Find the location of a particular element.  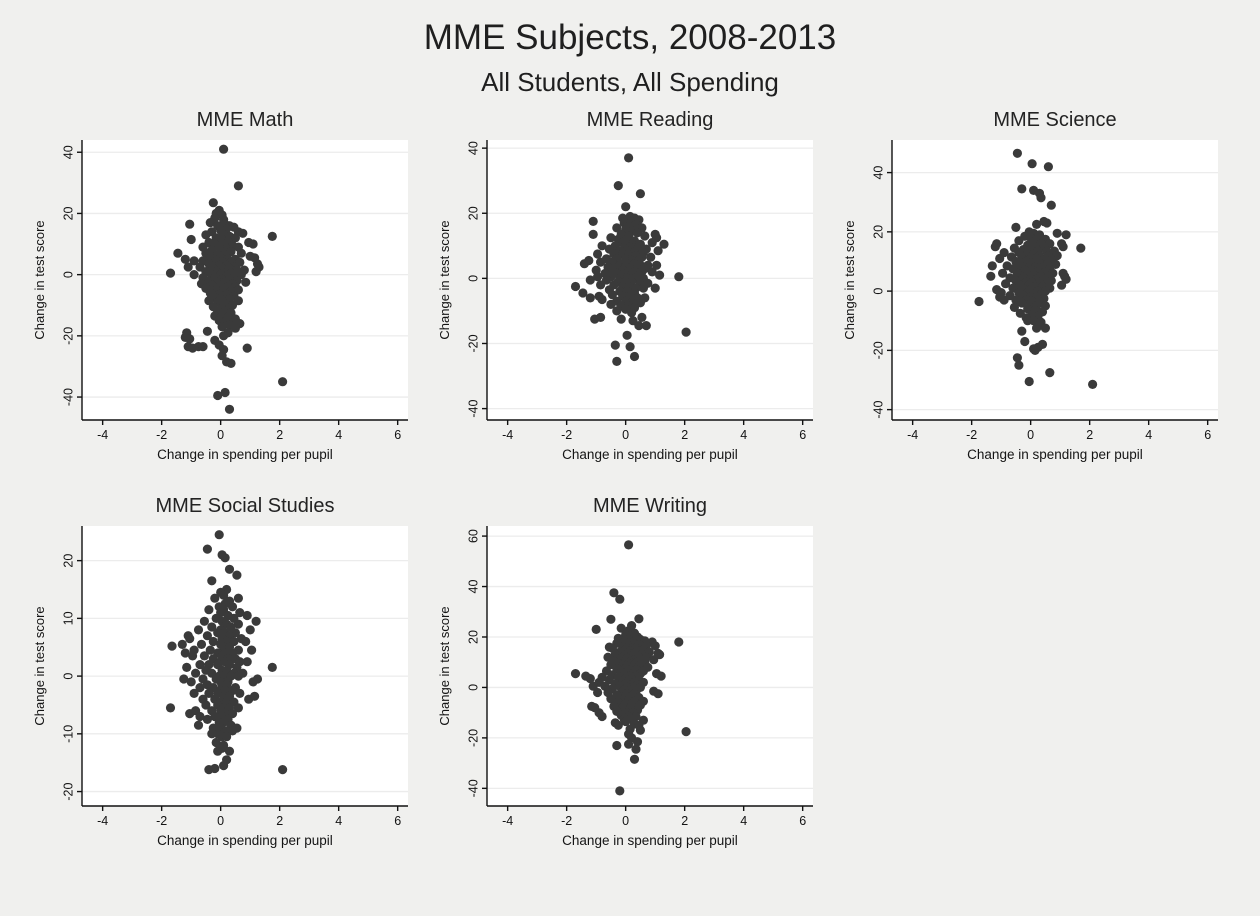

panel-title: MME Math is located at coordinates (245, 120).